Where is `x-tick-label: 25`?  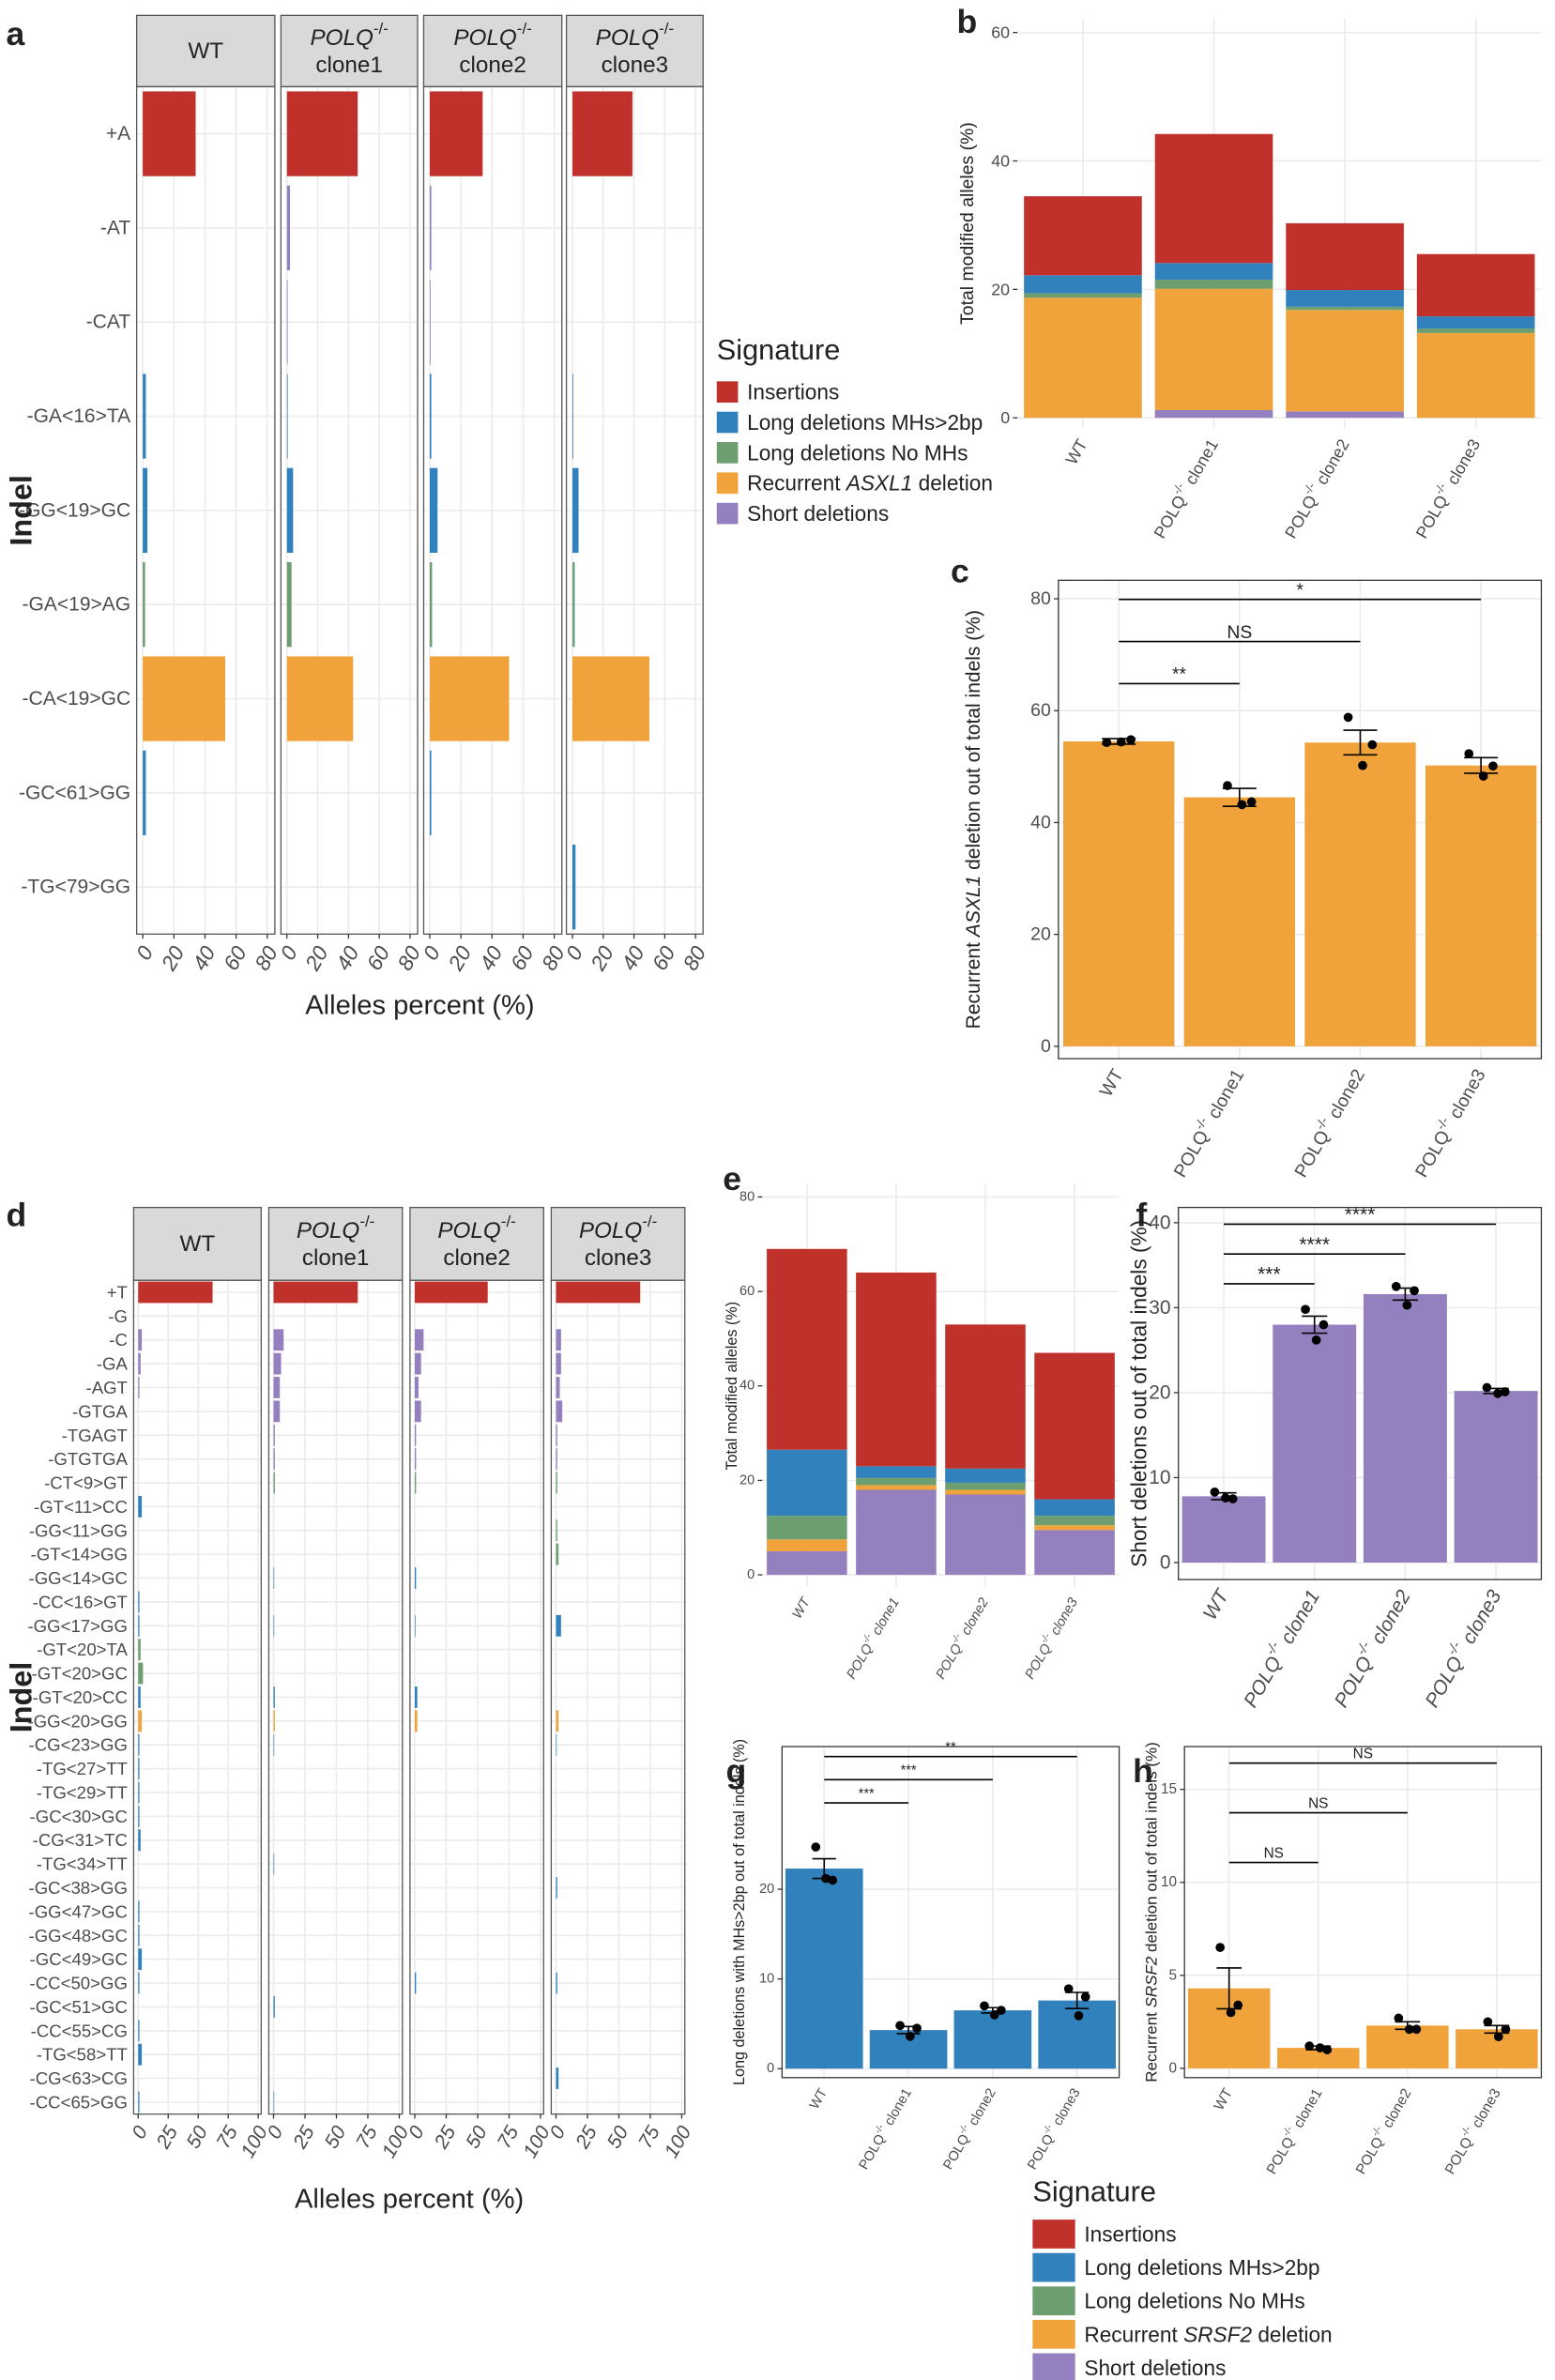
x-tick-label: 25 is located at coordinates (167, 2137).